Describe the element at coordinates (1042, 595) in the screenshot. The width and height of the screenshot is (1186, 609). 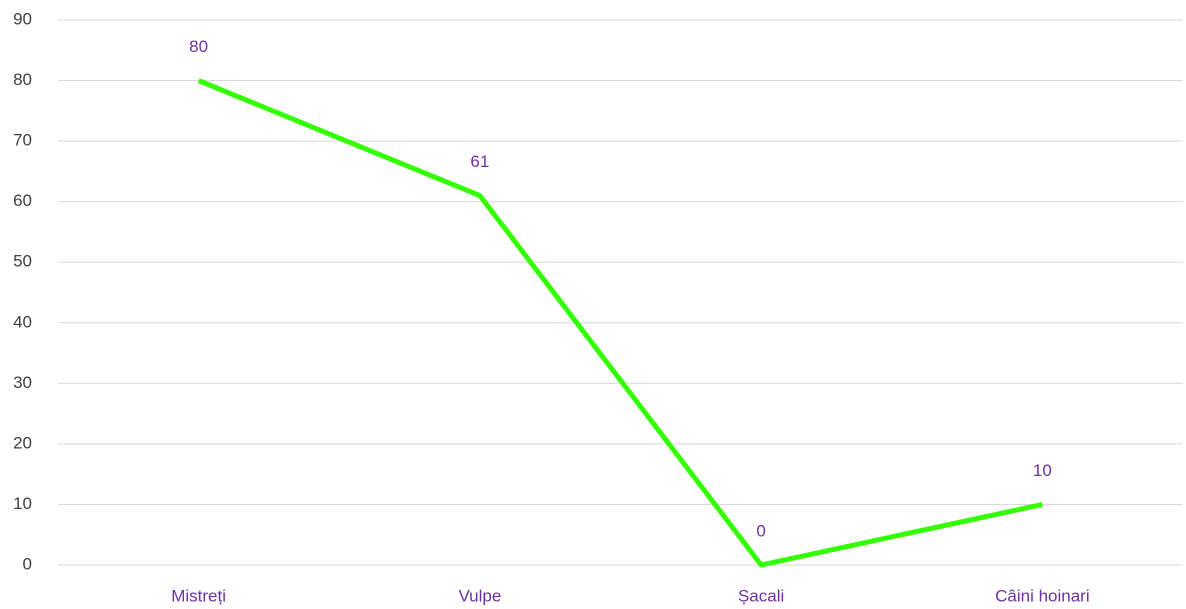
I see `x-tick-label: Câini hoinari` at that location.